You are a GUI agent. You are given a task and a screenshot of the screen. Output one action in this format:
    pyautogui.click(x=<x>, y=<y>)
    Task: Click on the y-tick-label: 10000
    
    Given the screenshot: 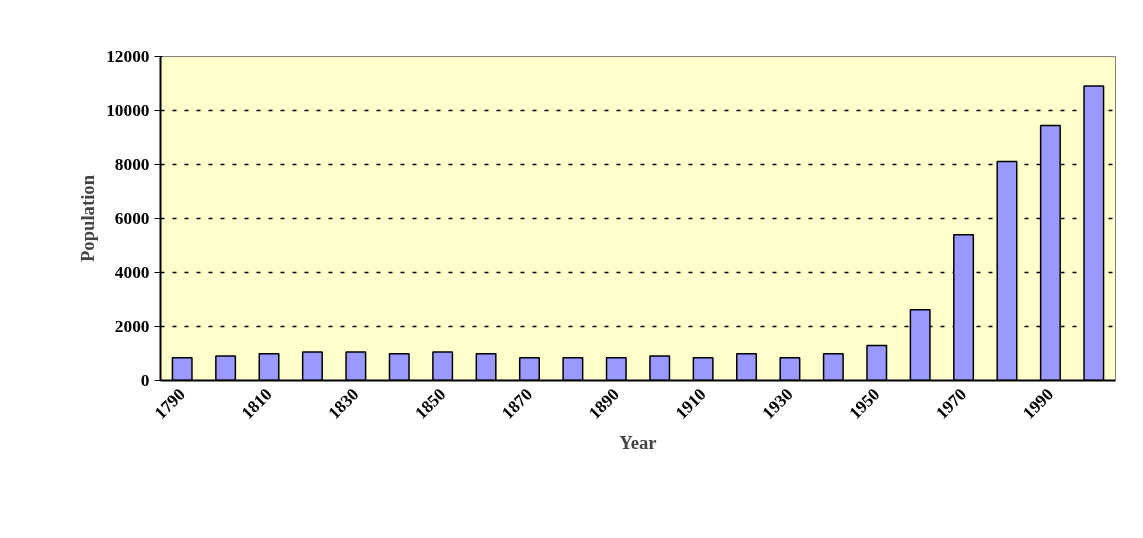 What is the action you would take?
    pyautogui.click(x=128, y=110)
    